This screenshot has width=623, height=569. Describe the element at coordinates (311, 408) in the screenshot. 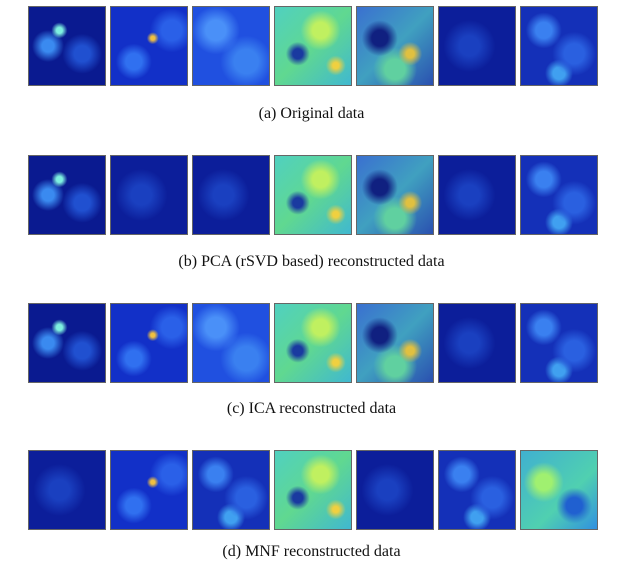

I see `caption: (c) ICA reconstructed data` at that location.